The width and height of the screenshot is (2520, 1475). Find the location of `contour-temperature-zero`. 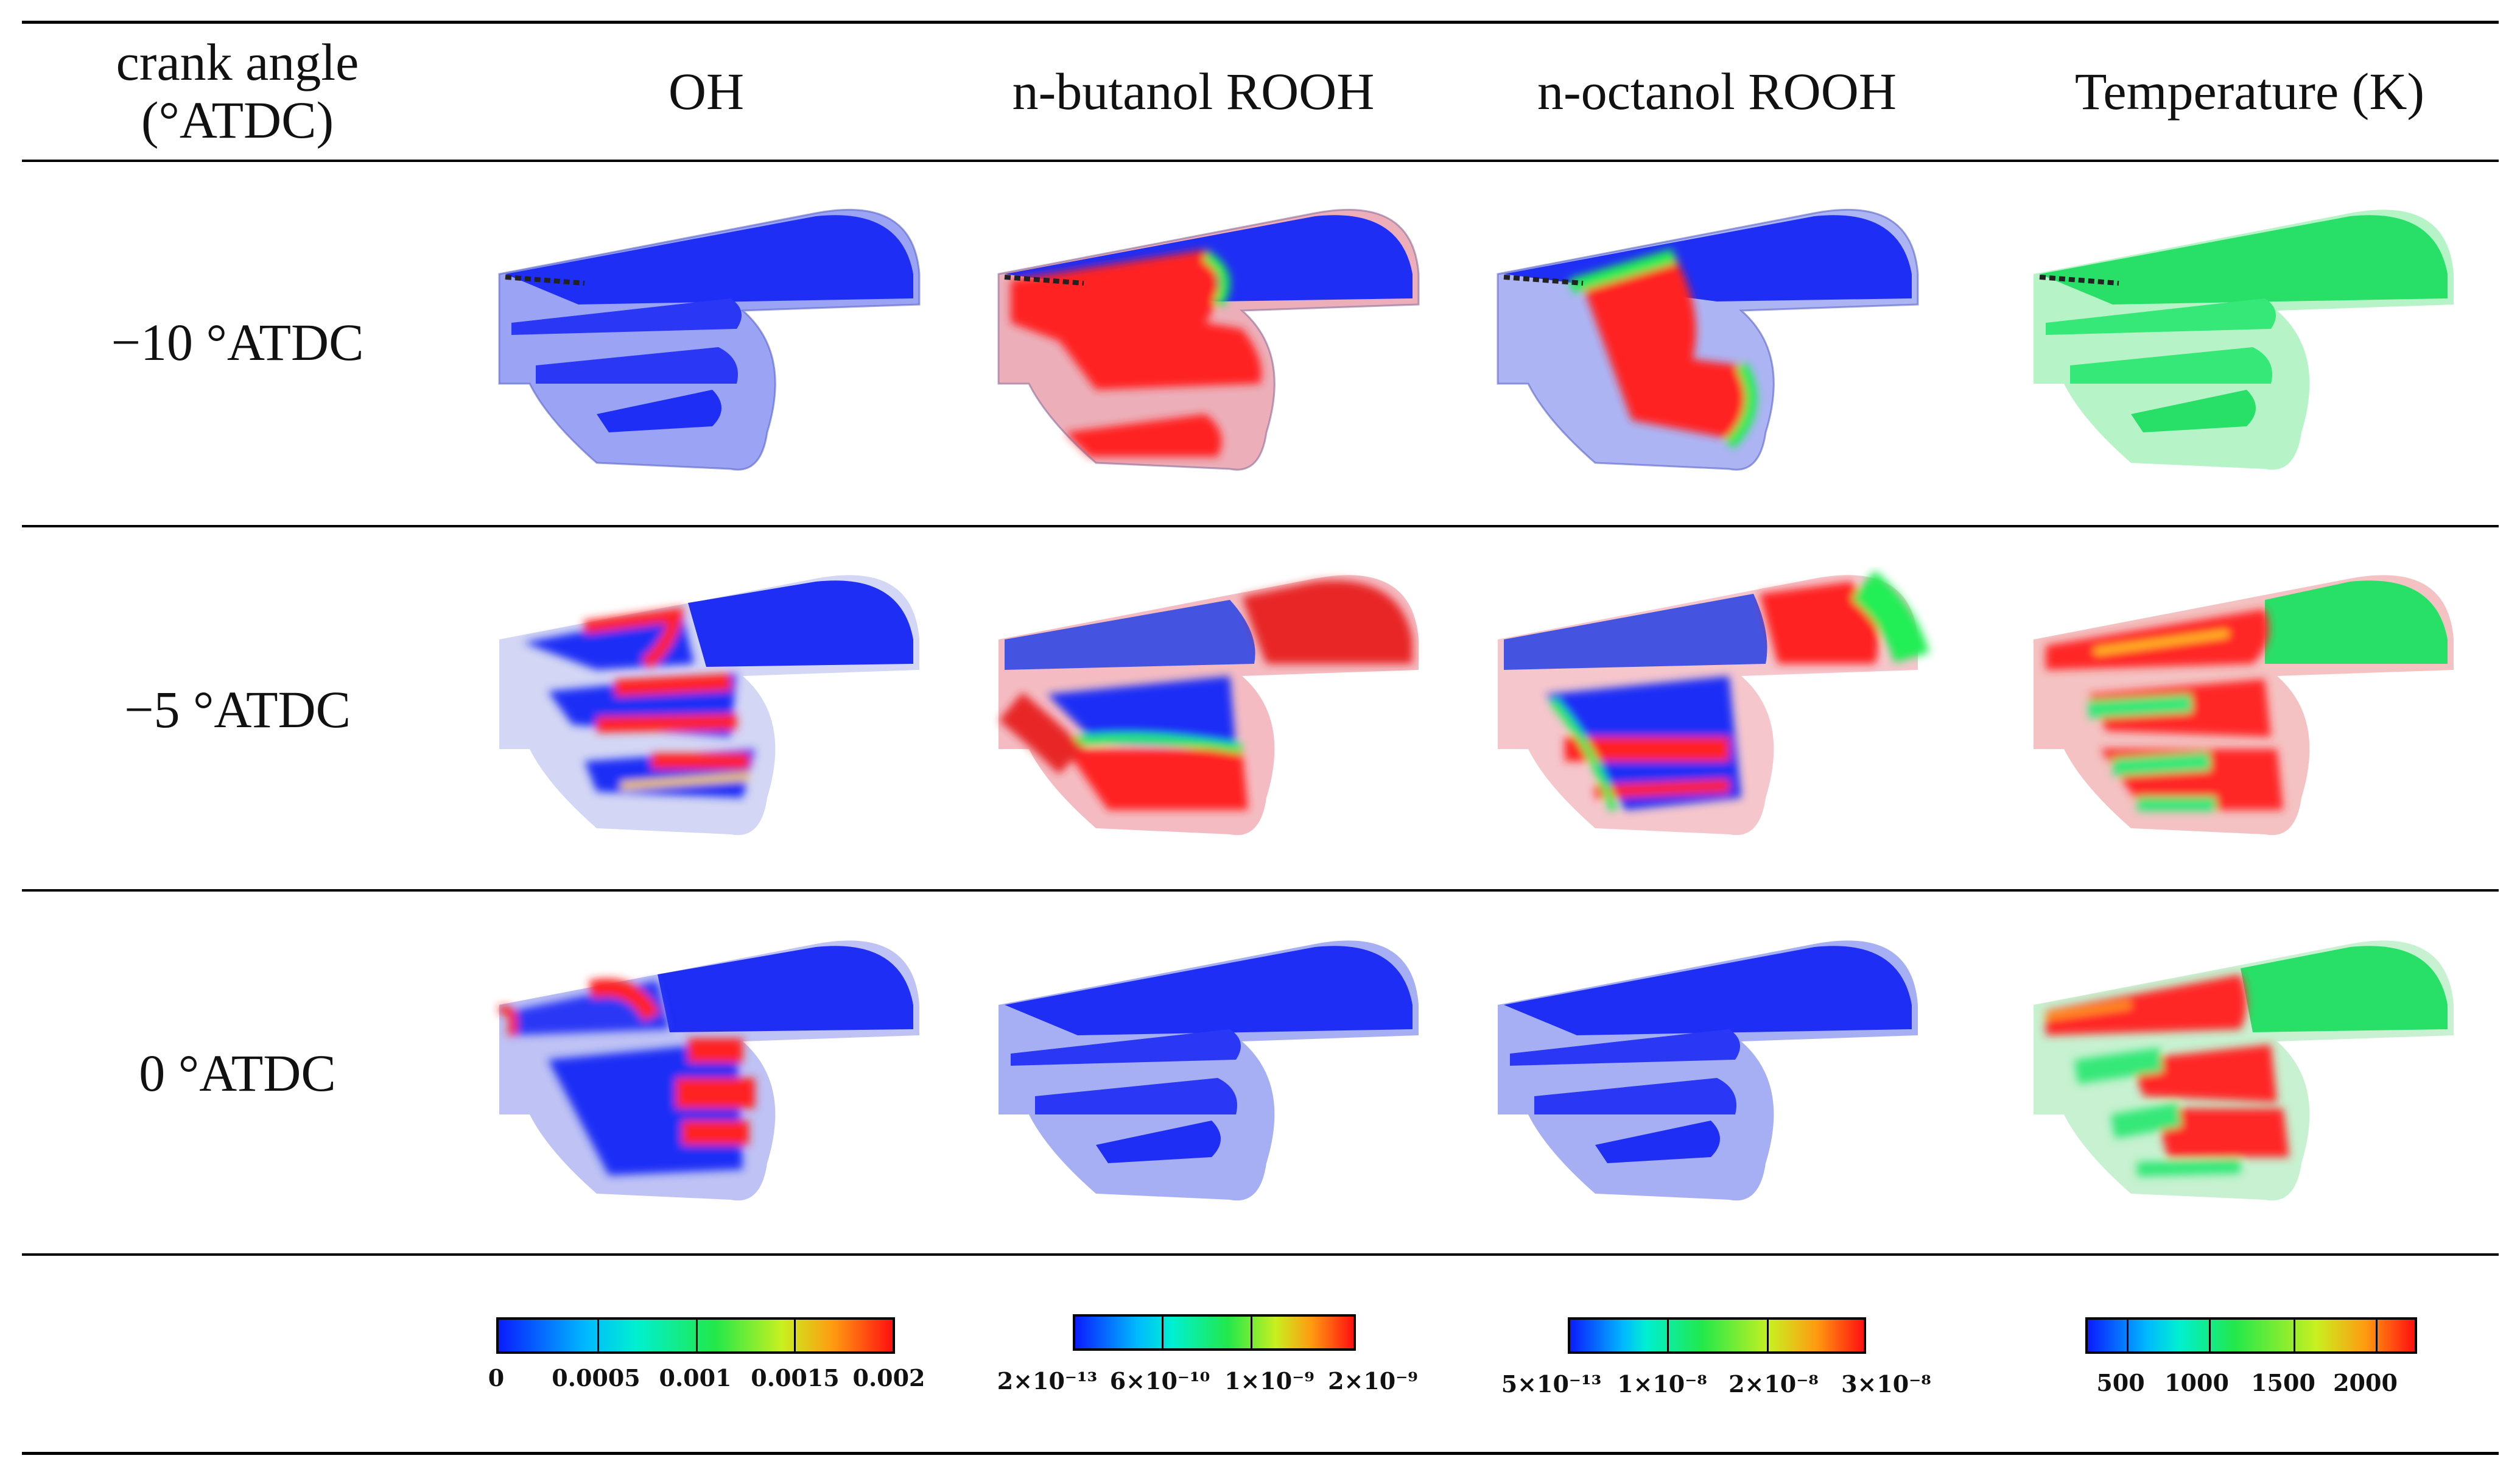

contour-temperature-zero is located at coordinates (2258, 1072).